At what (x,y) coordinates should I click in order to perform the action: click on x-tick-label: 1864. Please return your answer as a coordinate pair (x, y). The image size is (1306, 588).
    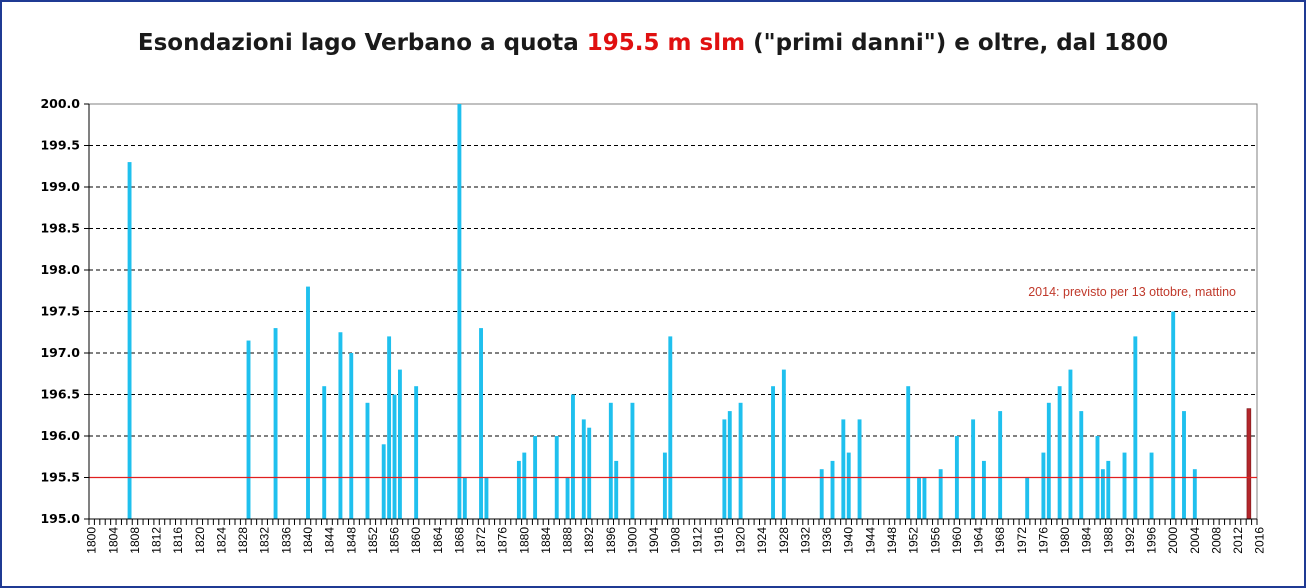
    Looking at the image, I should click on (438, 540).